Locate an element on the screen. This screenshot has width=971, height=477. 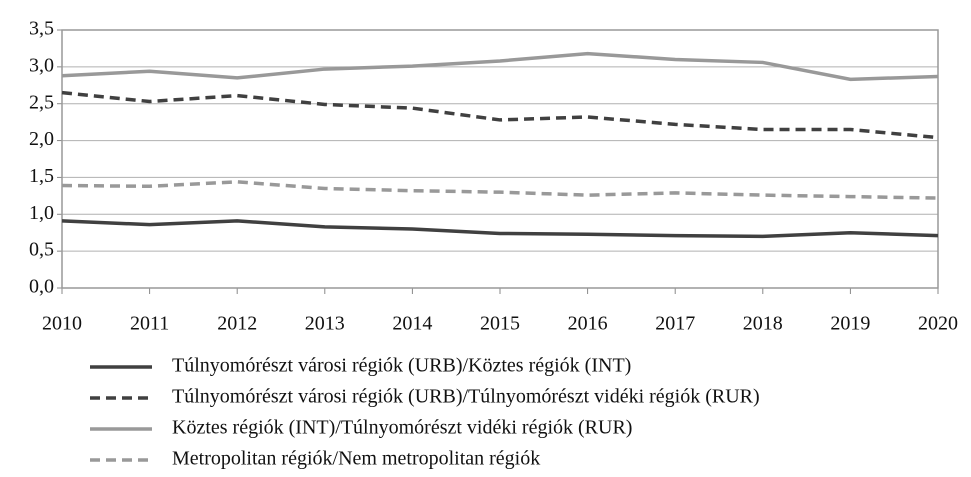
x-tick-label: 2020 is located at coordinates (938, 324).